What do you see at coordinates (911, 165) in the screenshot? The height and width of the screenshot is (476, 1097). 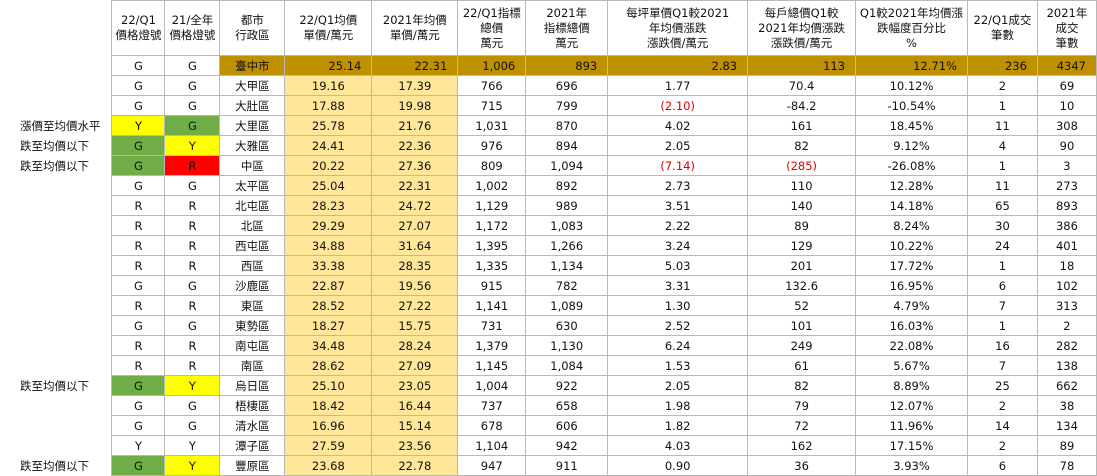 I see `pct-change: -26.08%` at bounding box center [911, 165].